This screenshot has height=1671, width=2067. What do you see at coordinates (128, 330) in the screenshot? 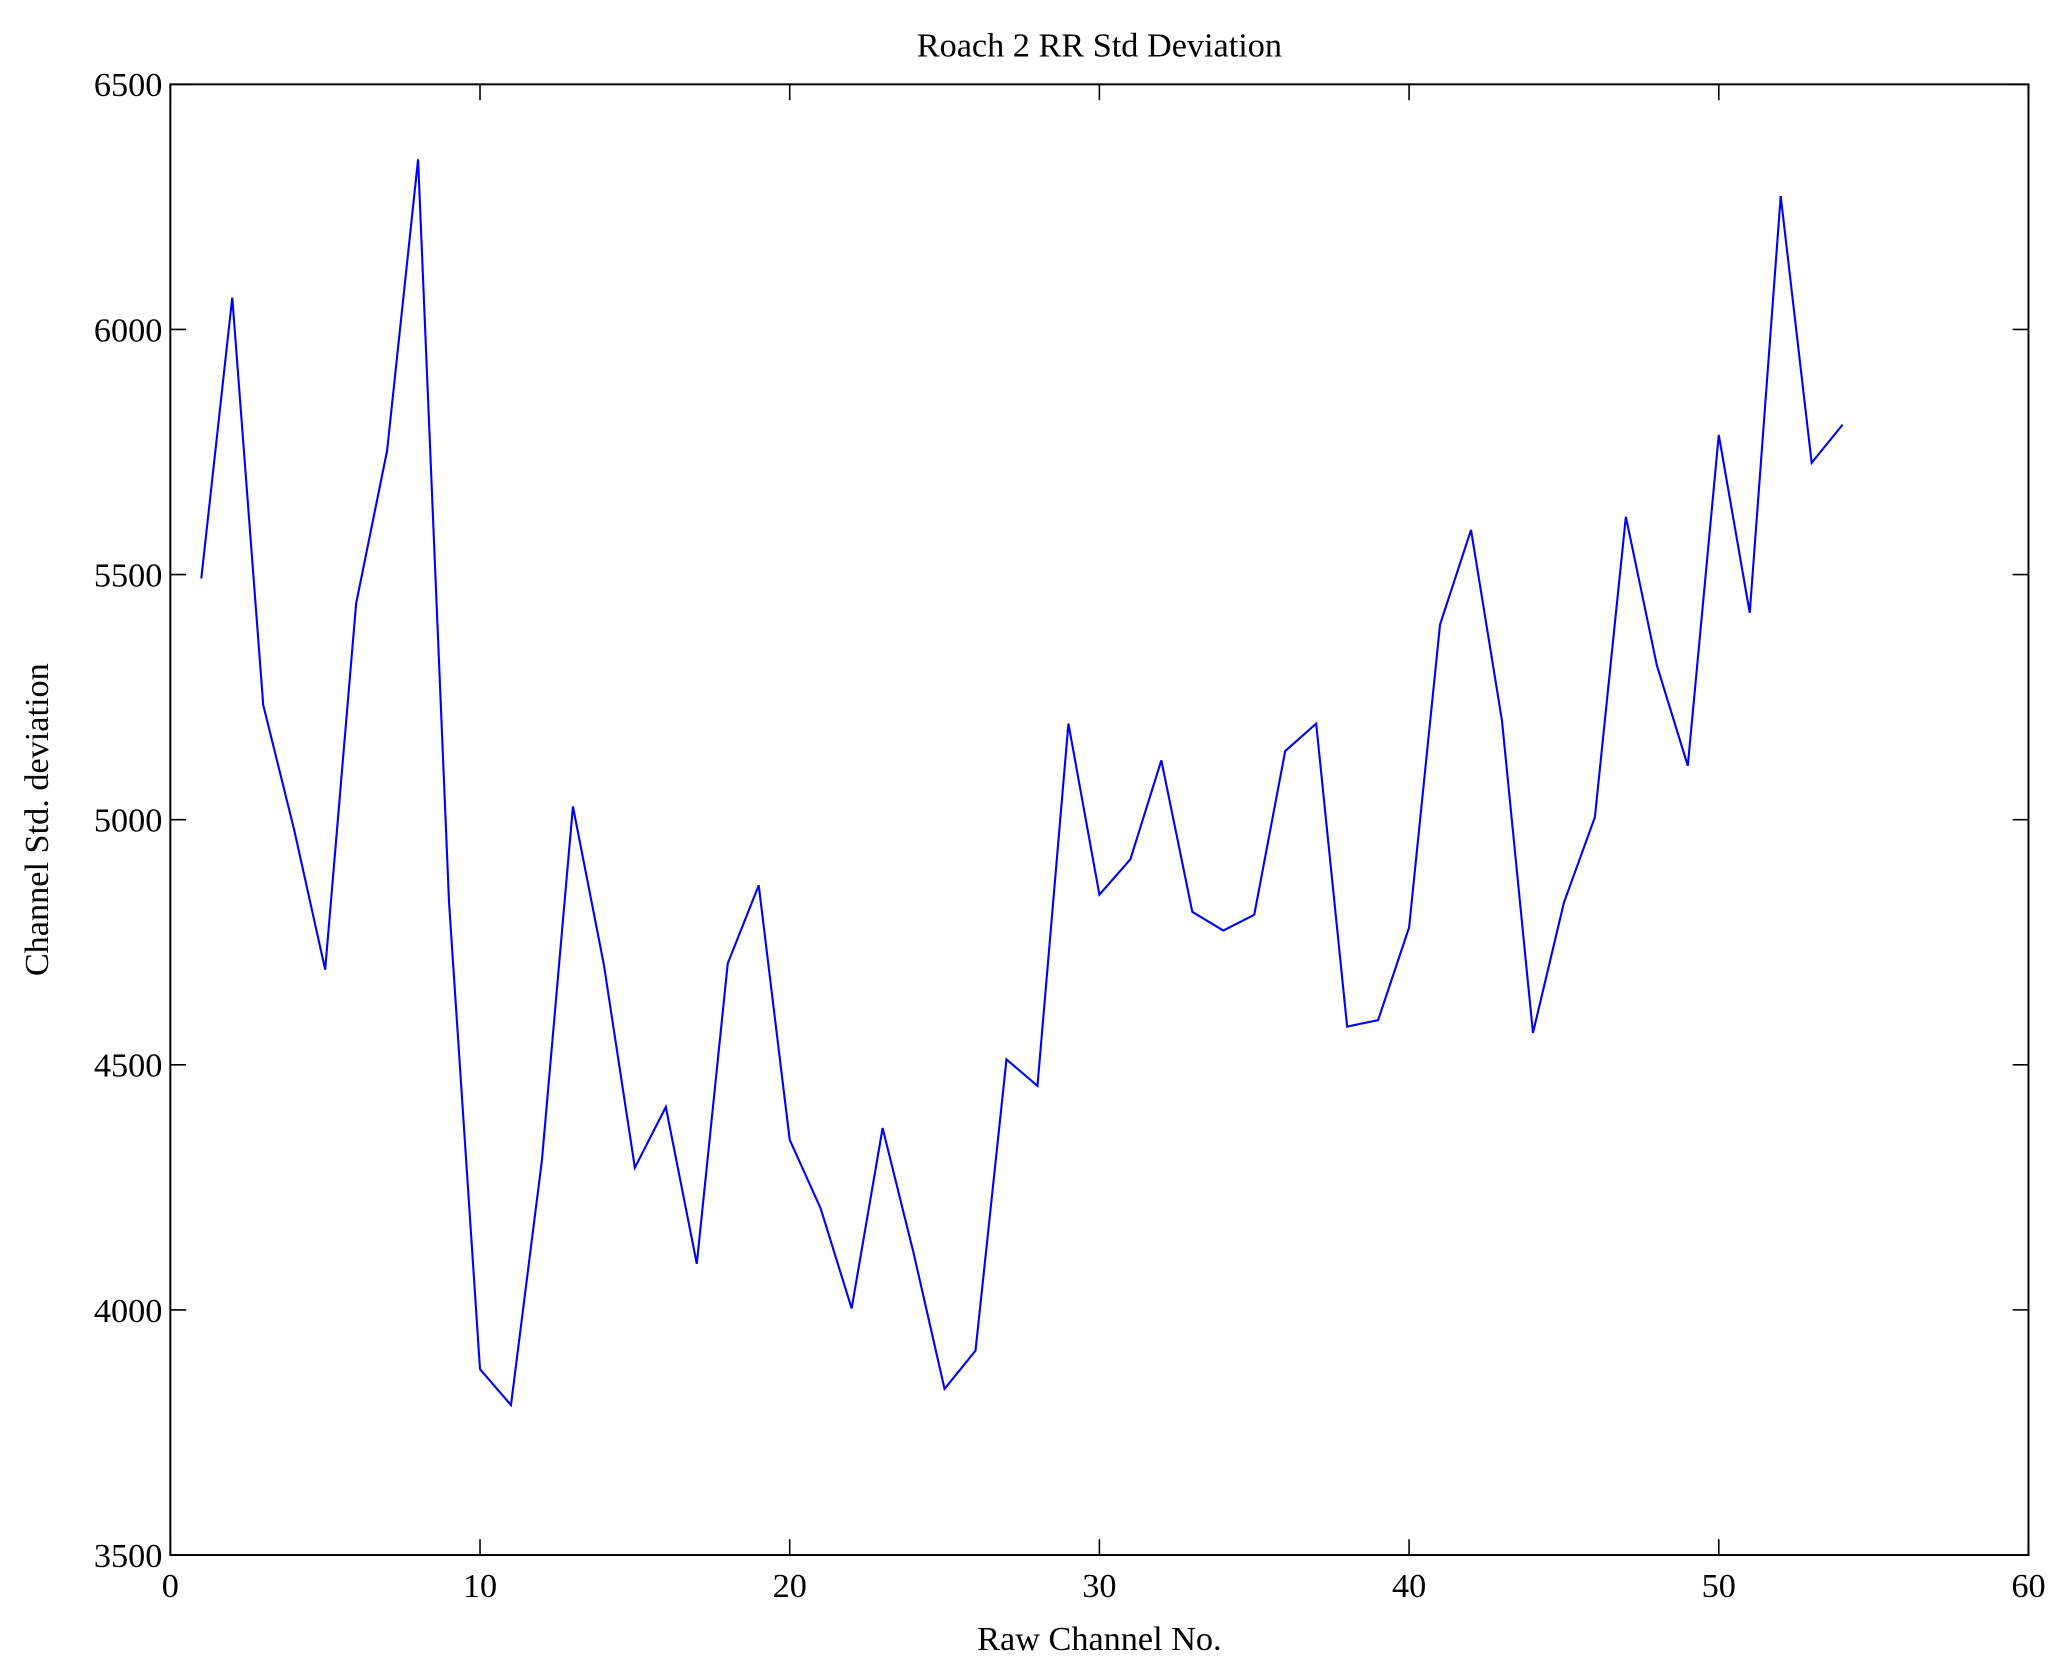
I see `y-tick-label: 6000` at bounding box center [128, 330].